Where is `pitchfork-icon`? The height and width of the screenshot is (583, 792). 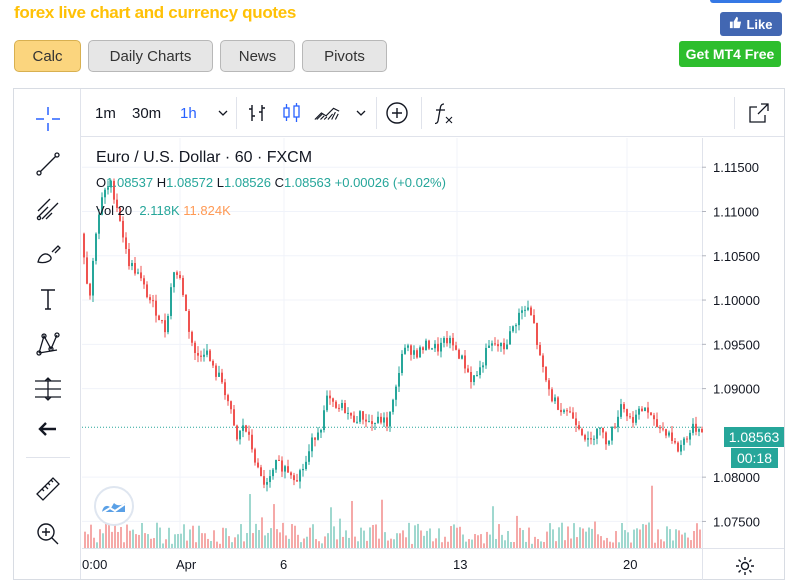
pitchfork-icon is located at coordinates (48, 209).